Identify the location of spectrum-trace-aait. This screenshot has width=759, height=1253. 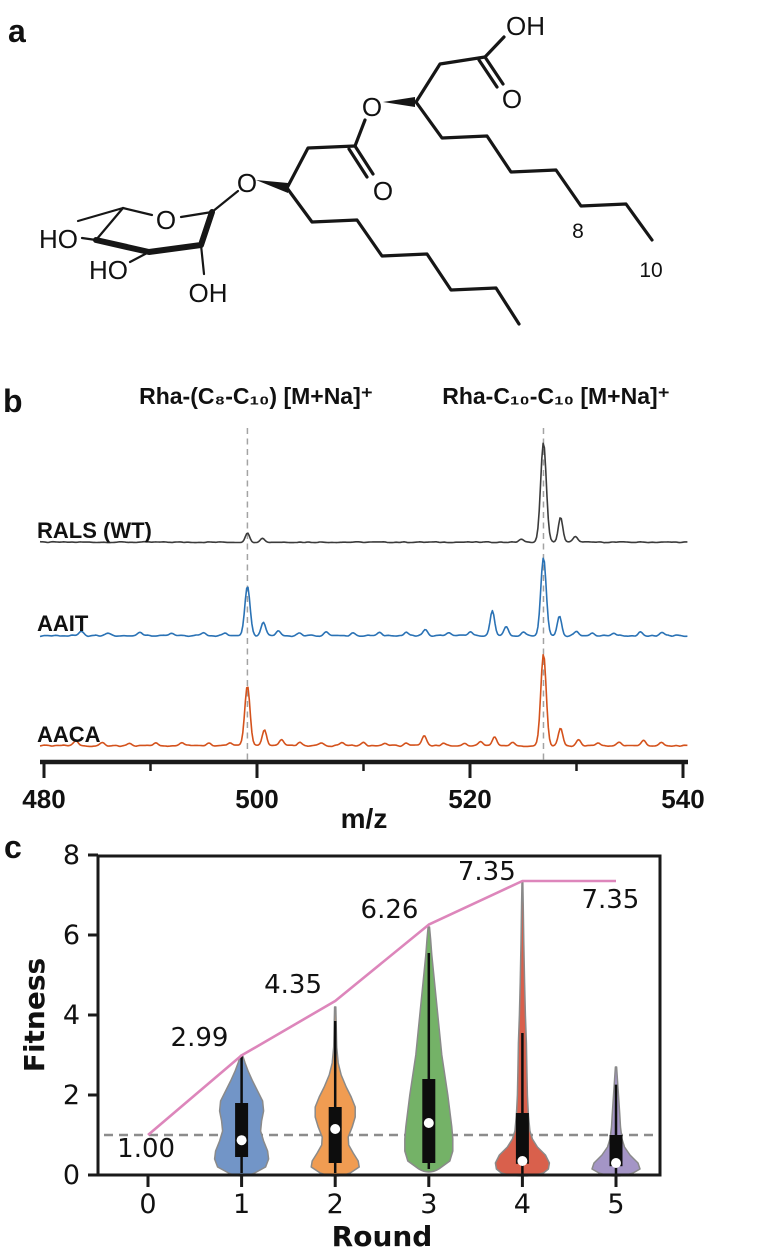
(363, 597).